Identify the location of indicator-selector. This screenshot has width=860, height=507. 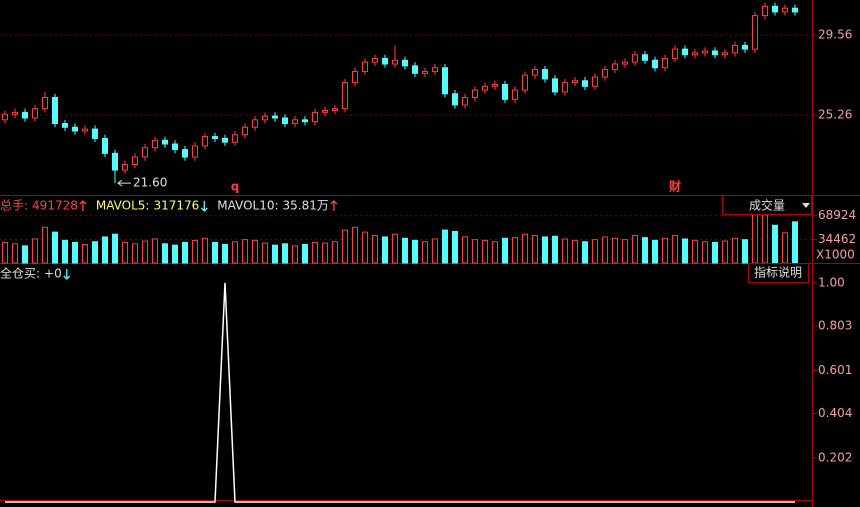
(767, 205).